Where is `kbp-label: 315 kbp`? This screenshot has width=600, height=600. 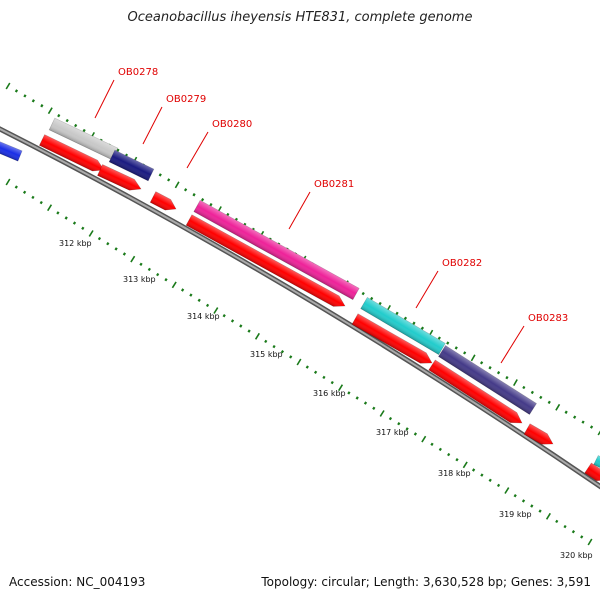
kbp-label: 315 kbp is located at coordinates (266, 354).